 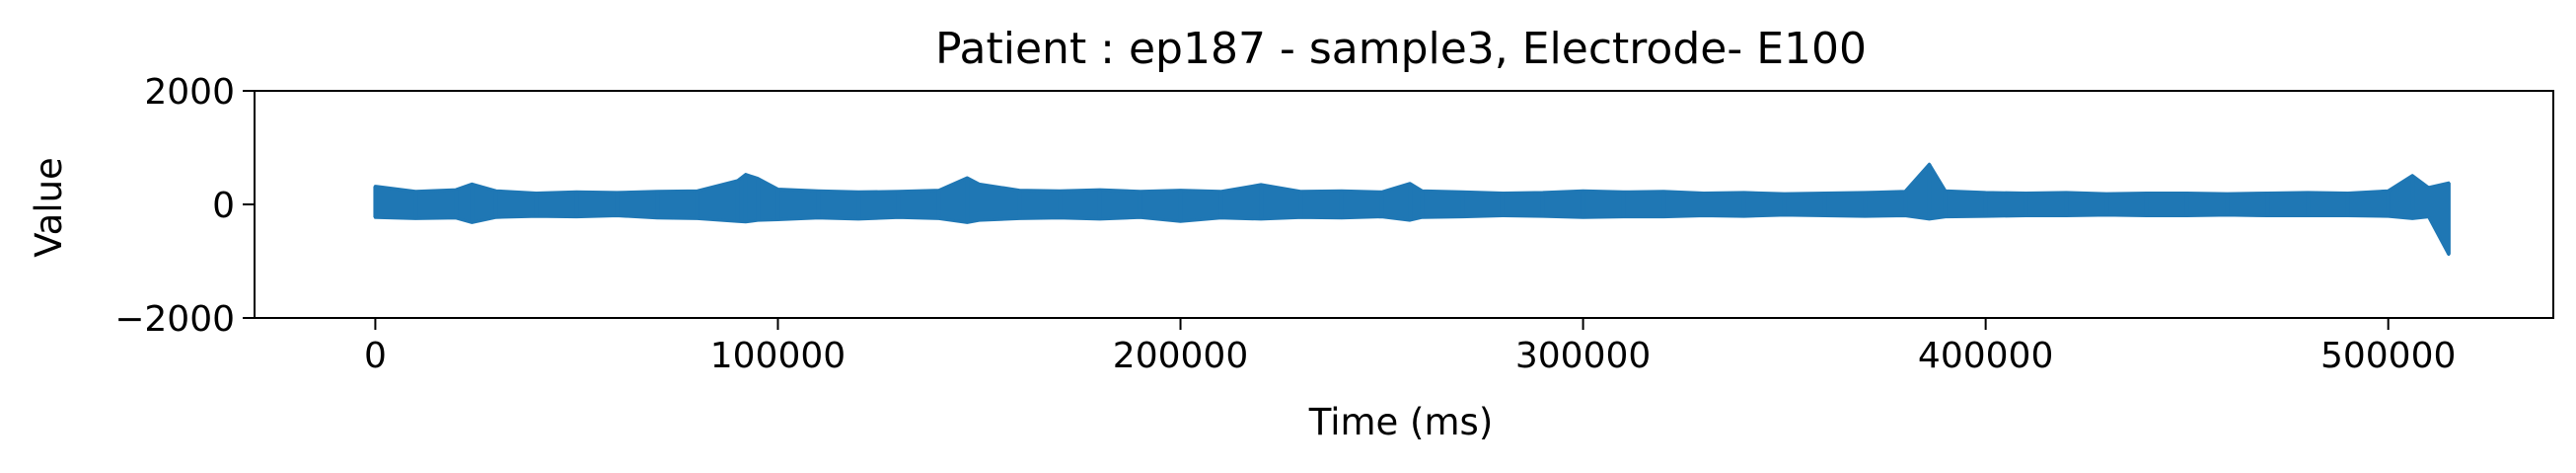 I want to click on x-tick-label: 100000, so click(x=778, y=356).